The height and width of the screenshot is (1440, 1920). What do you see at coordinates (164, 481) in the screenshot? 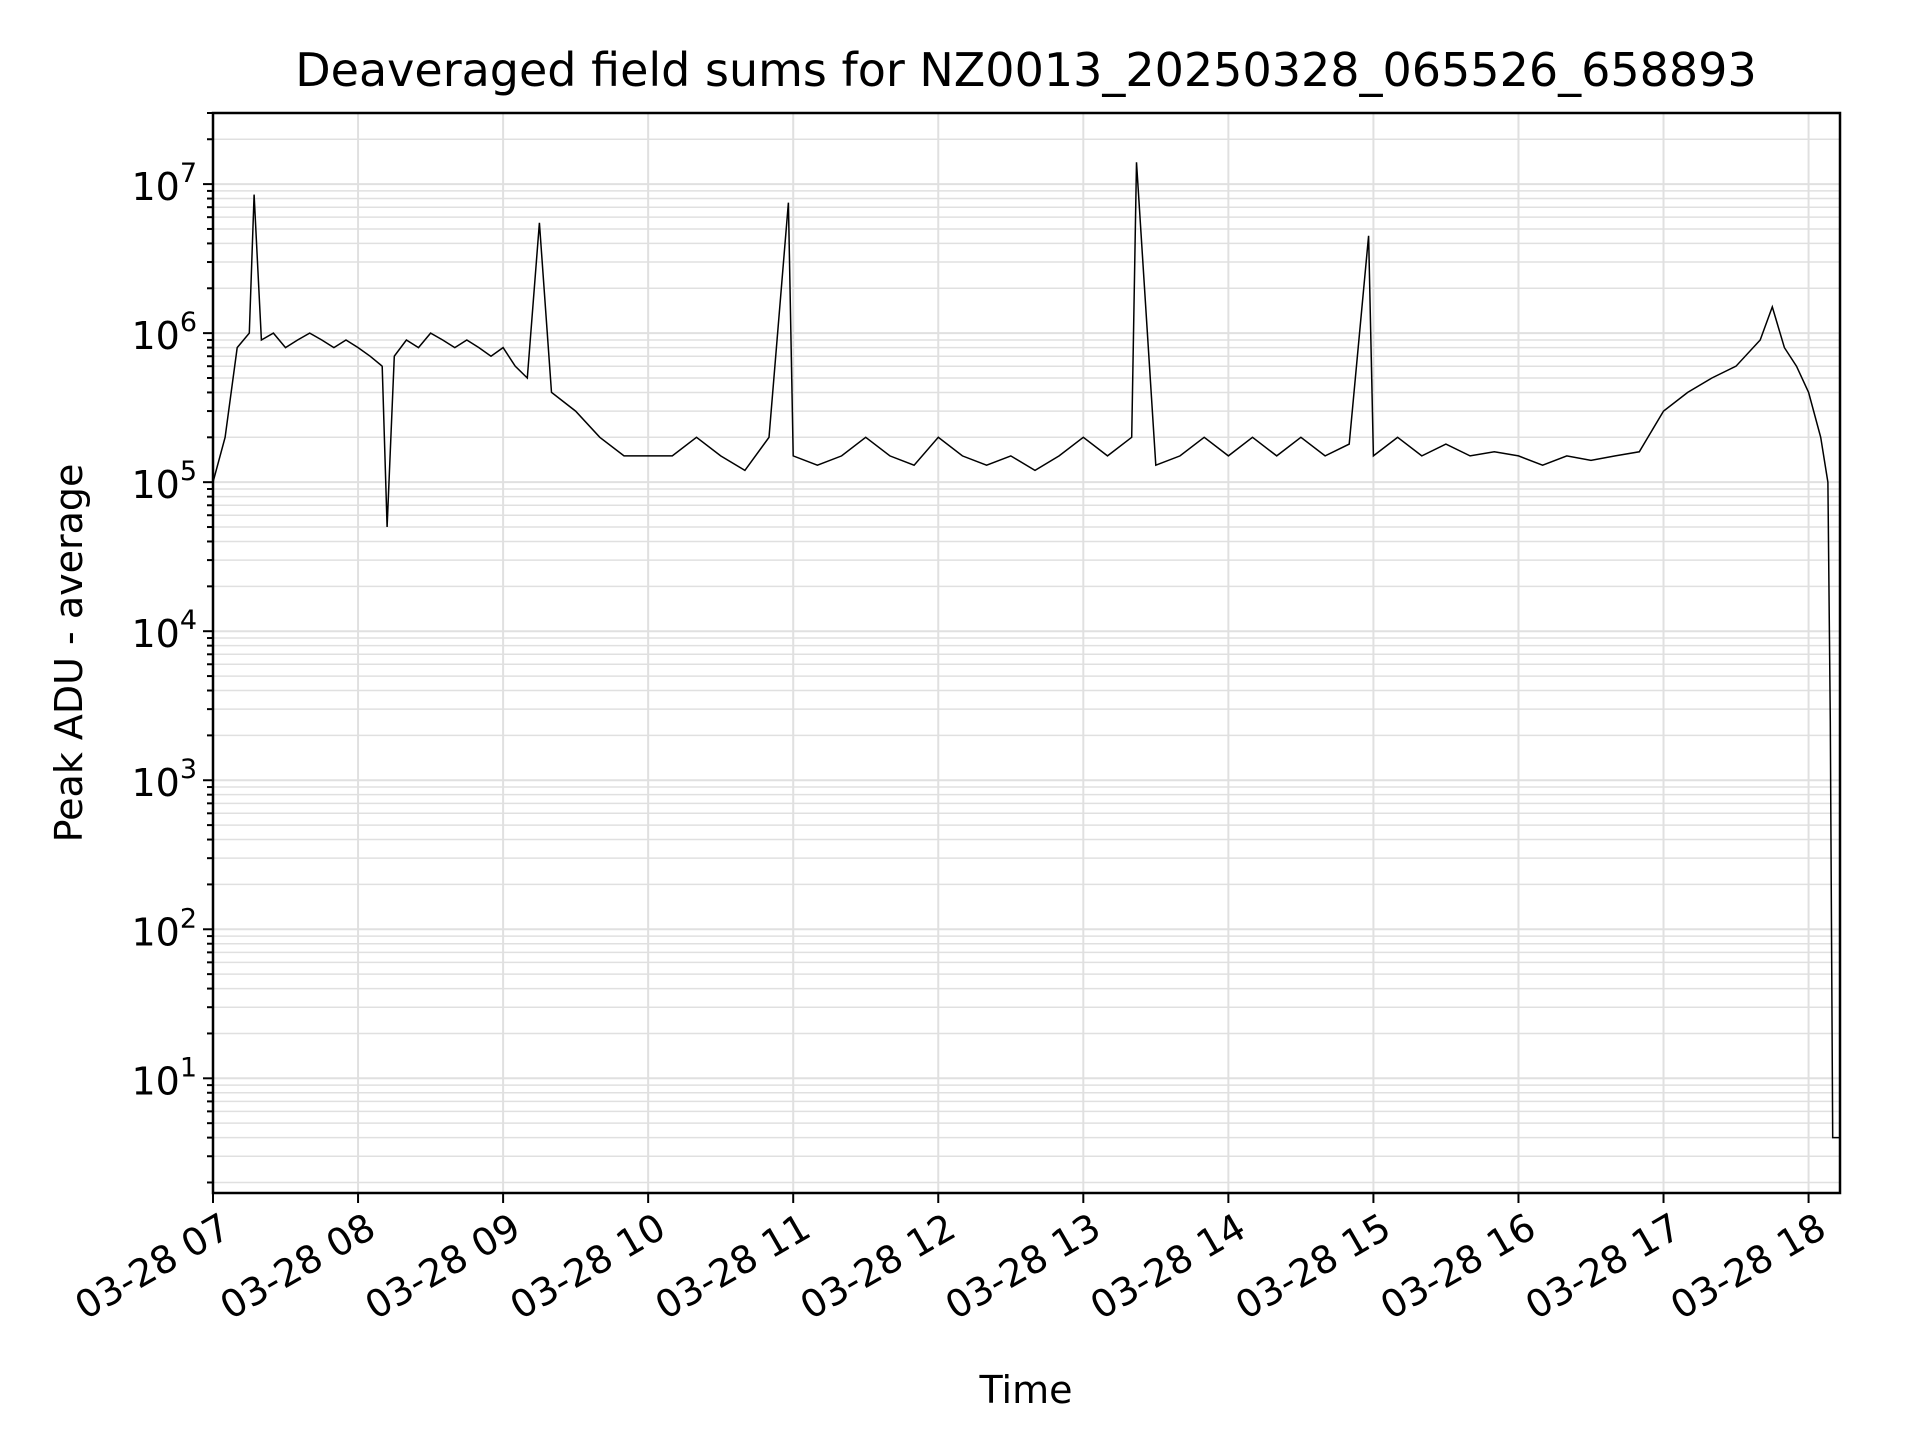
I see `y-tick-label: 10⁵` at bounding box center [164, 481].